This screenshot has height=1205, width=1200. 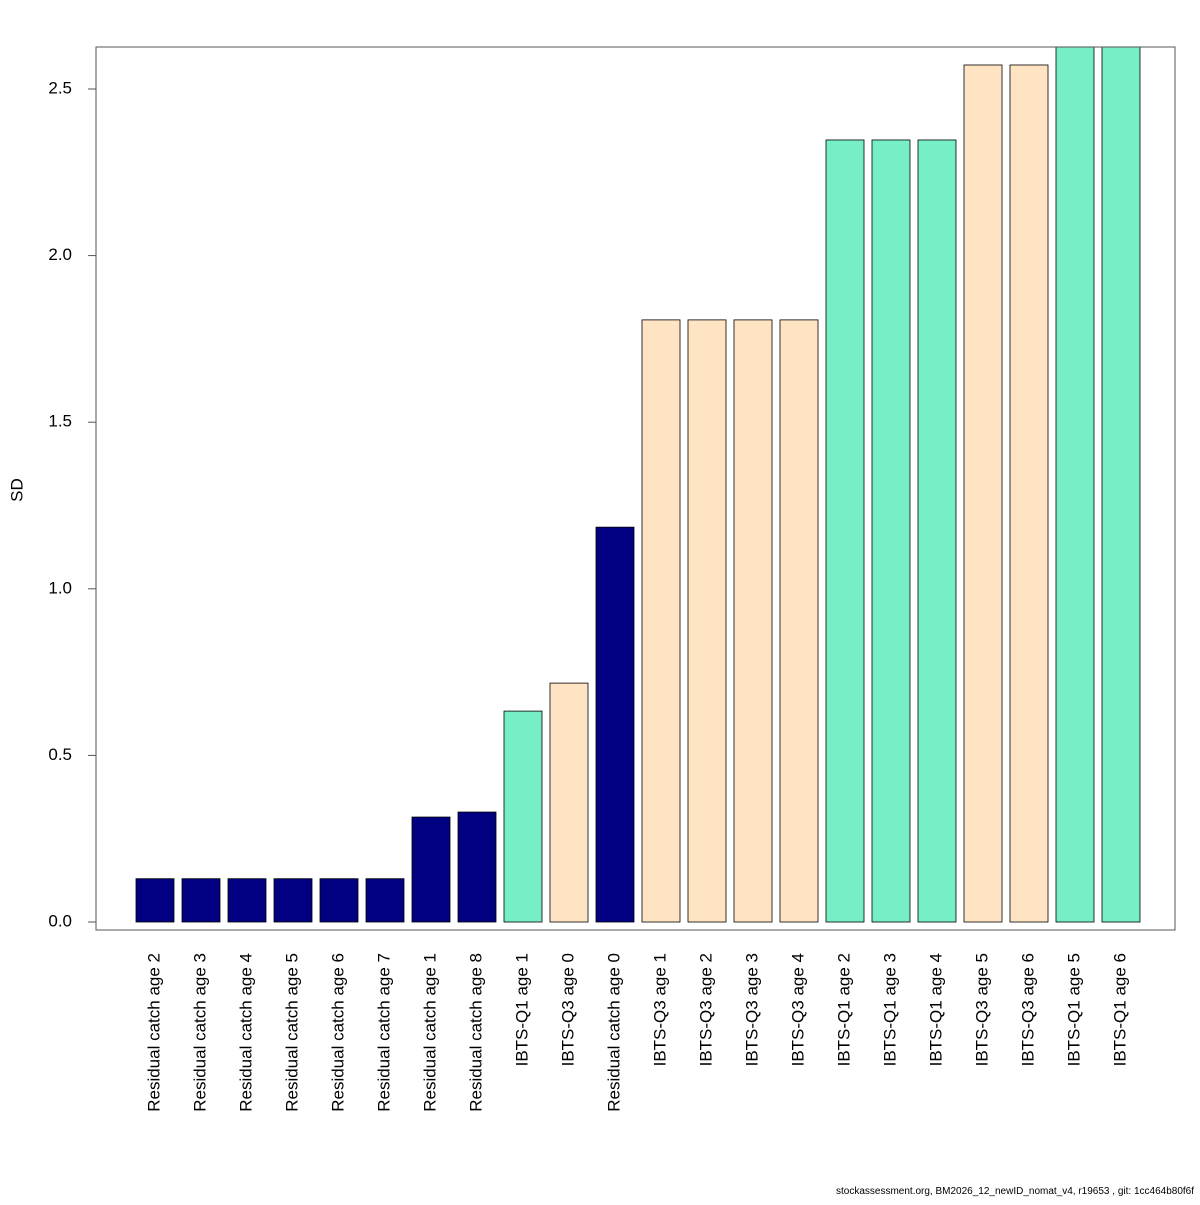 What do you see at coordinates (981, 1009) in the screenshot?
I see `x-tick-label: IBTS-Q3 age 5` at bounding box center [981, 1009].